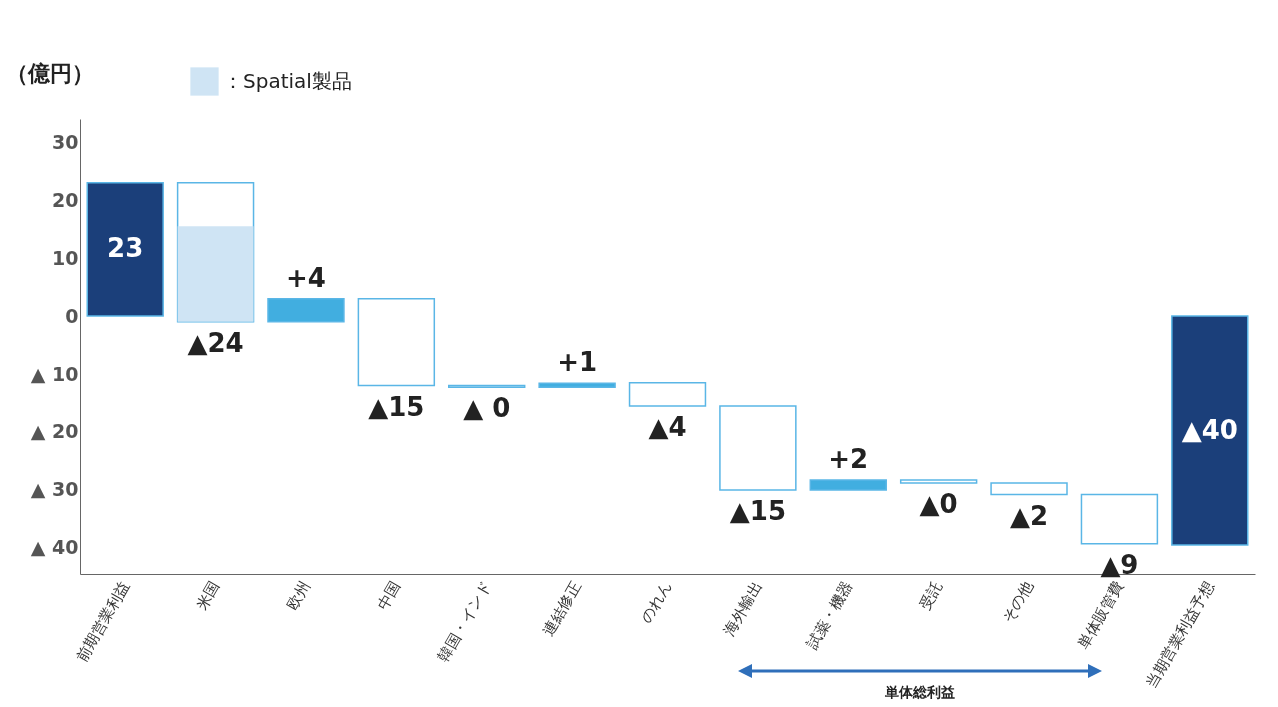 This screenshot has width=1278, height=707. What do you see at coordinates (287, 80) in the screenshot?
I see `legend-label: ：Spatial製品` at bounding box center [287, 80].